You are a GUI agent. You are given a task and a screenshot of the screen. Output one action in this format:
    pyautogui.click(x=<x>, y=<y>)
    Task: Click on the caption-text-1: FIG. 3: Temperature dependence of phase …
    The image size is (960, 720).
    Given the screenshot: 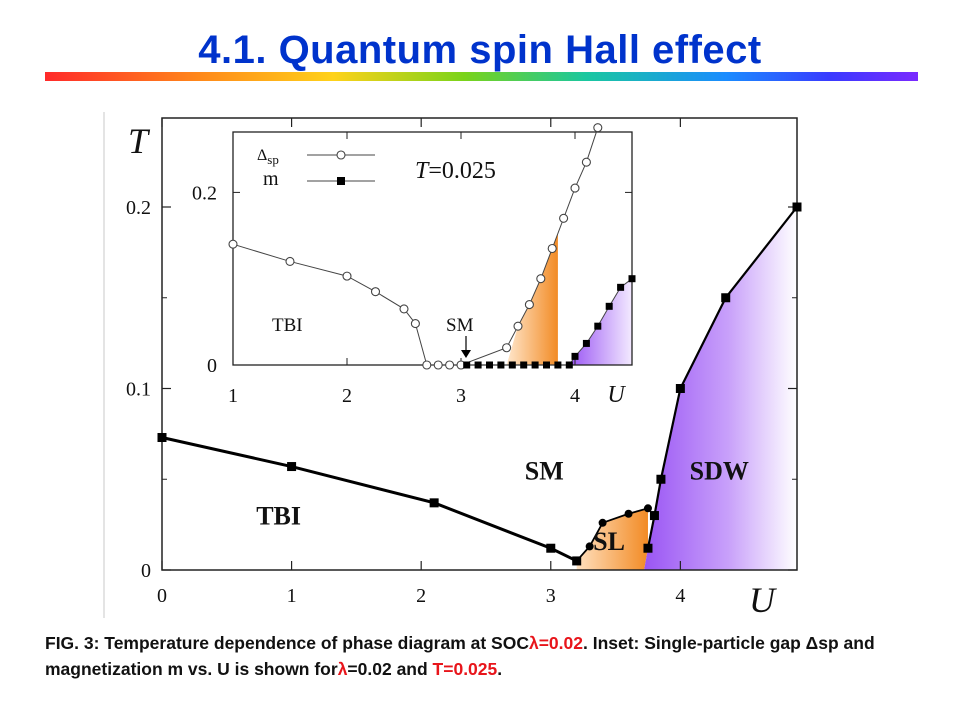 What is the action you would take?
    pyautogui.click(x=287, y=643)
    